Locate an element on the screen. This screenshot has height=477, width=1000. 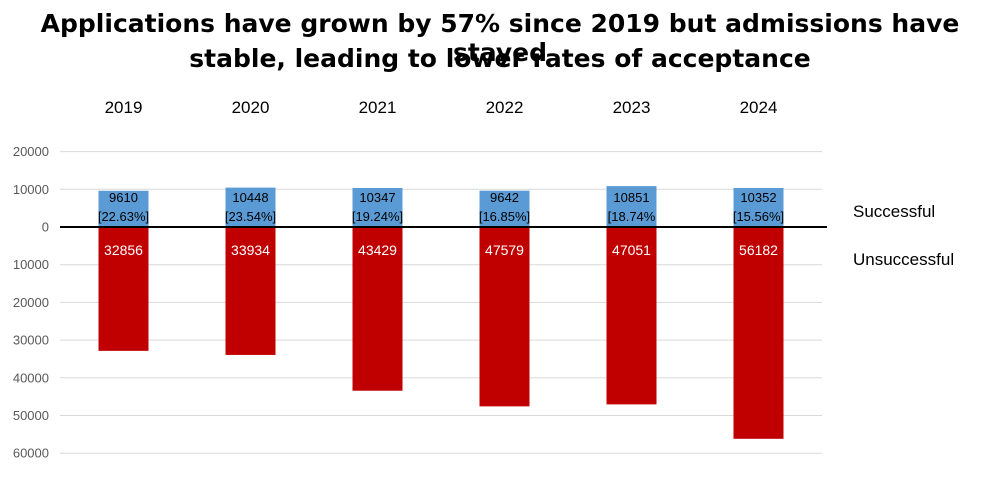
y-tick-label: 50000 is located at coordinates (31, 415).